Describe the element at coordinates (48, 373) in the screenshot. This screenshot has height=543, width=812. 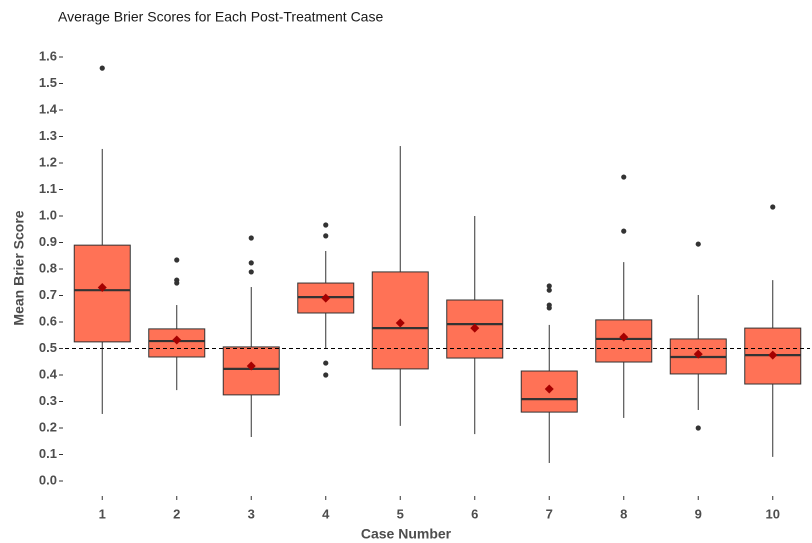
I see `y-tick-label: 0.4` at that location.